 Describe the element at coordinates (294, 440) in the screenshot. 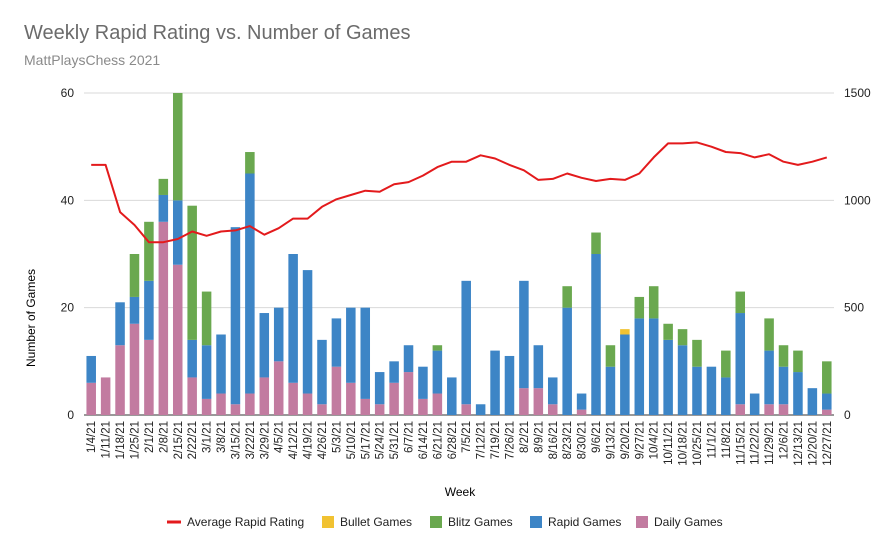

I see `x-tick-label: 4/12/21` at that location.